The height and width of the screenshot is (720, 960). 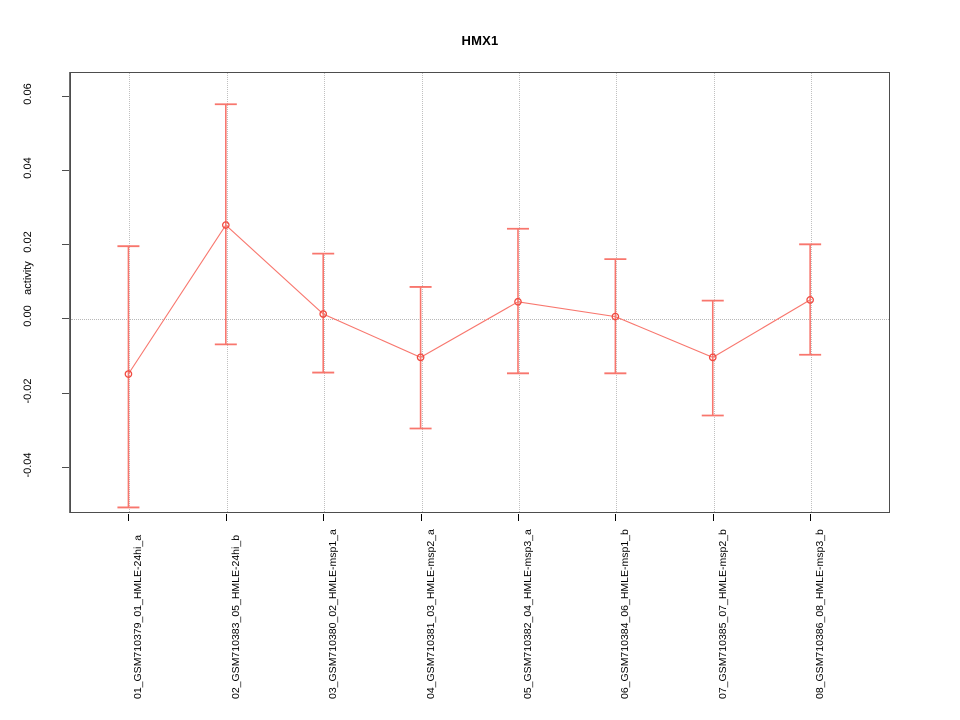 What do you see at coordinates (333, 614) in the screenshot?
I see `x-axis-tick-label: 03_GSM710380_02_HMLE-msp1_a` at bounding box center [333, 614].